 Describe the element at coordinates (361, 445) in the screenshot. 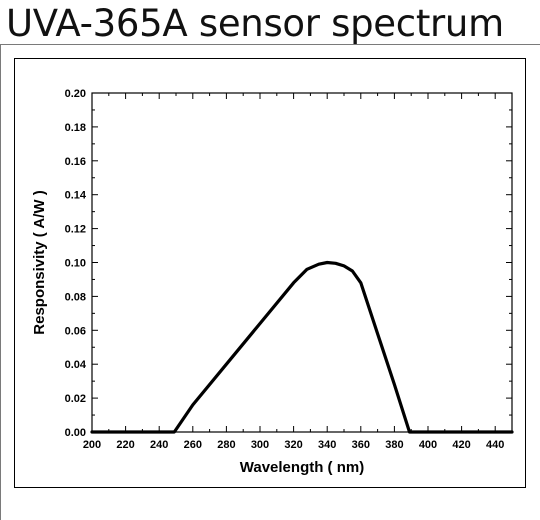

I see `x-tick-label: 360` at that location.